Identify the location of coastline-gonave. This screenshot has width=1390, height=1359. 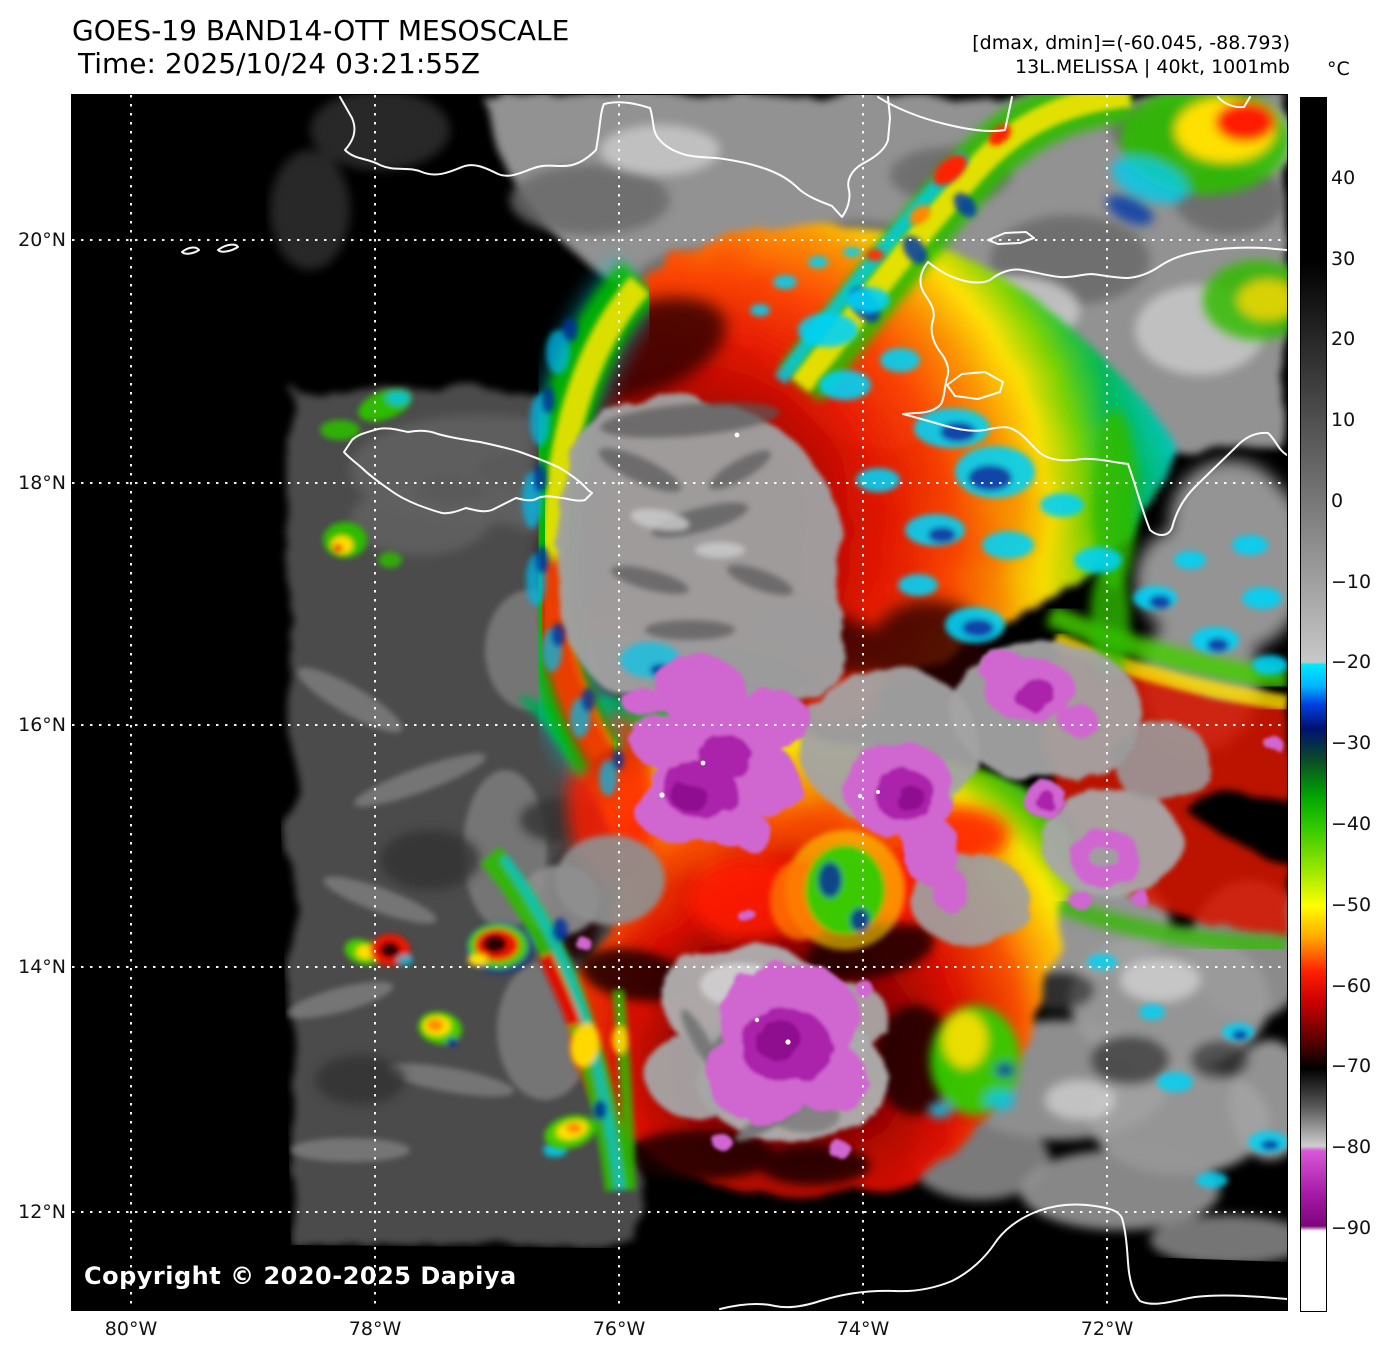
(975, 385).